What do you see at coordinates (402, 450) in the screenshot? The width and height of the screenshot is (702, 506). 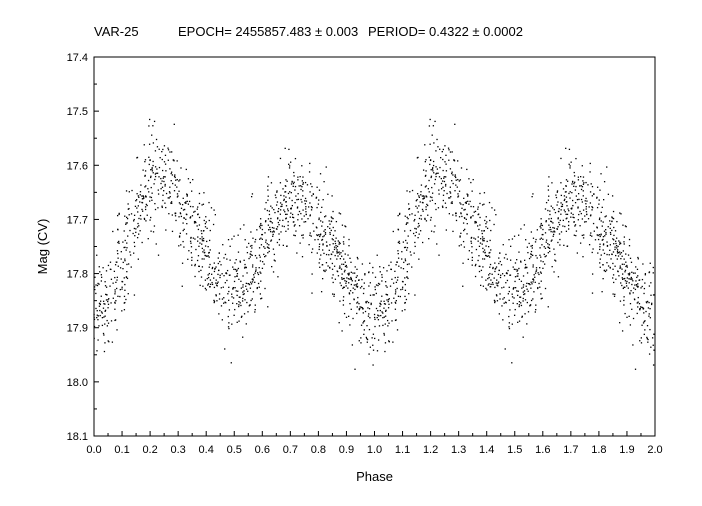 I see `x-tick-label: 1.1` at bounding box center [402, 450].